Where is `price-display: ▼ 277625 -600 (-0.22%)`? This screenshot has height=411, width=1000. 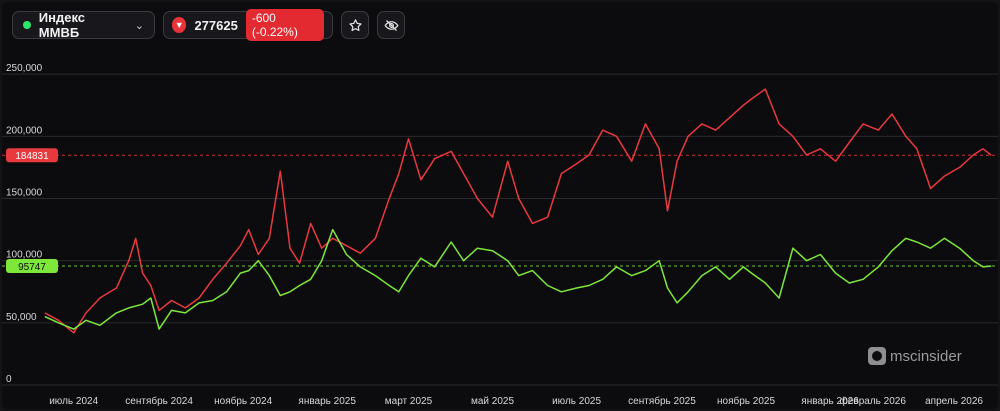
price-display: ▼ 277625 -600 (-0.22%) is located at coordinates (248, 25).